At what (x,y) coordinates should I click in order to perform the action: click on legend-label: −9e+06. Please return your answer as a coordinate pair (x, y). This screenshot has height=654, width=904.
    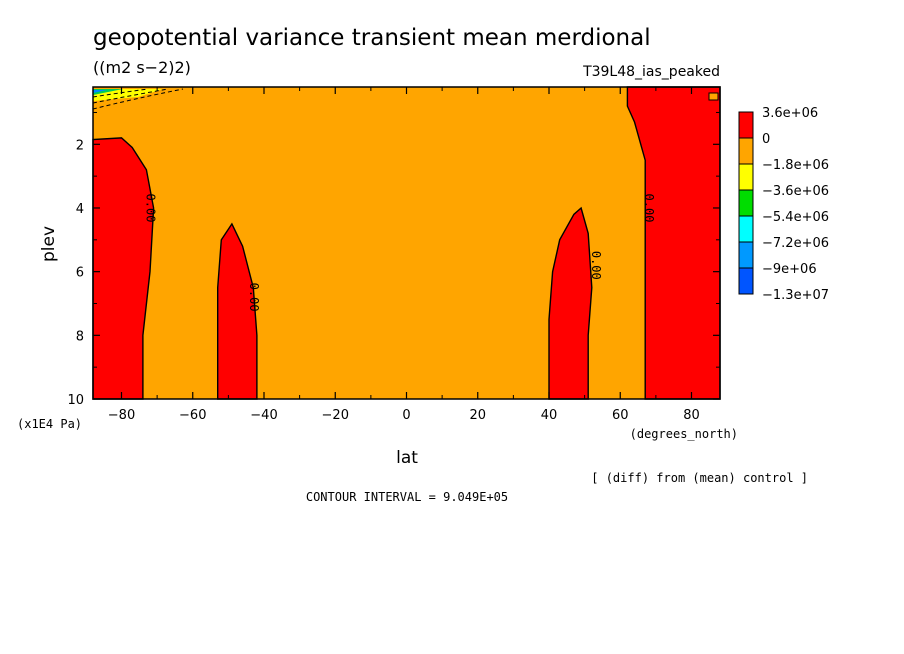
    Looking at the image, I should click on (789, 269).